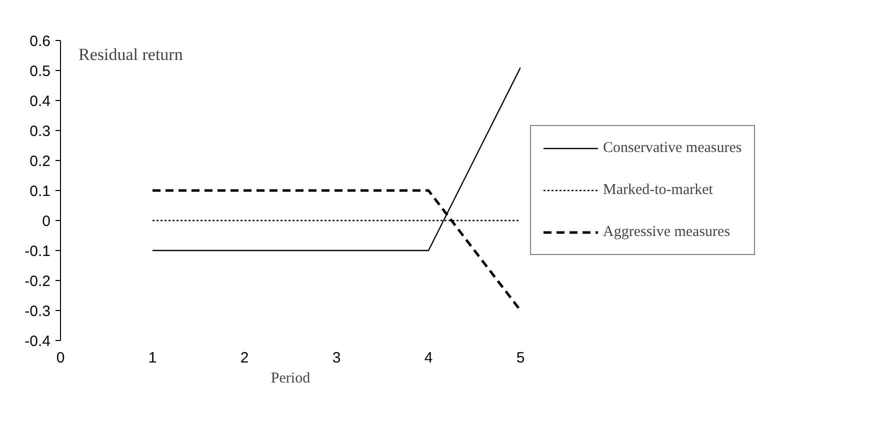 The height and width of the screenshot is (440, 874). Describe the element at coordinates (131, 54) in the screenshot. I see `y-axis-title: Residual return` at that location.